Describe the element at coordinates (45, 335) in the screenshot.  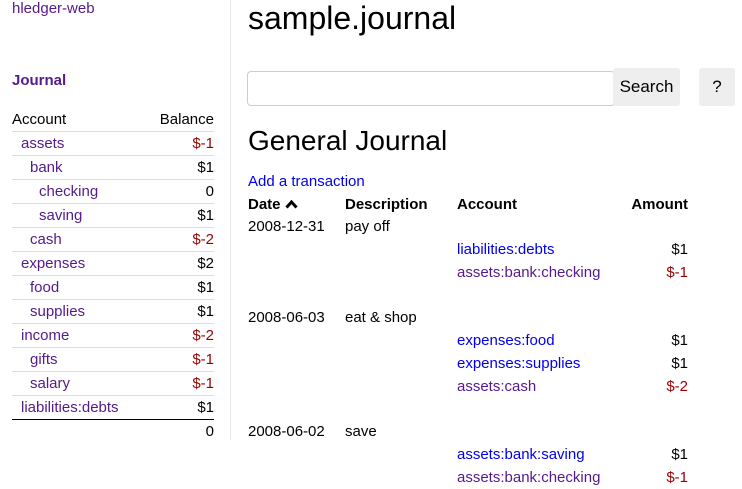
I see `account-link: income` at that location.